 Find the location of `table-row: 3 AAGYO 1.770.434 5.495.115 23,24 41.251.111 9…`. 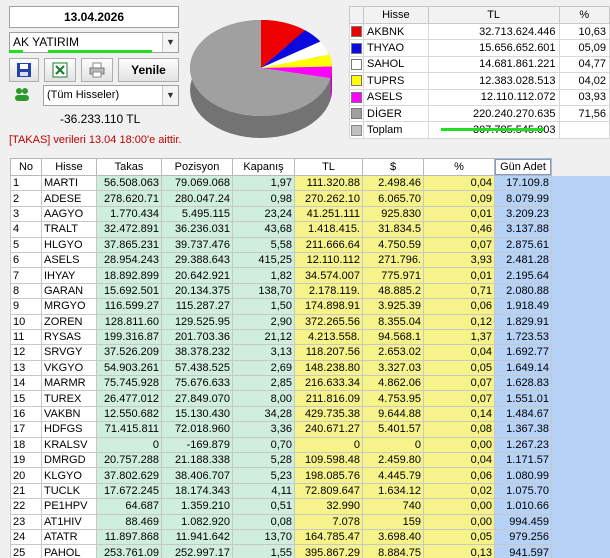

table-row: 3 AAGYO 1.770.434 5.495.115 23,24 41.251.111 9… is located at coordinates (310, 214).